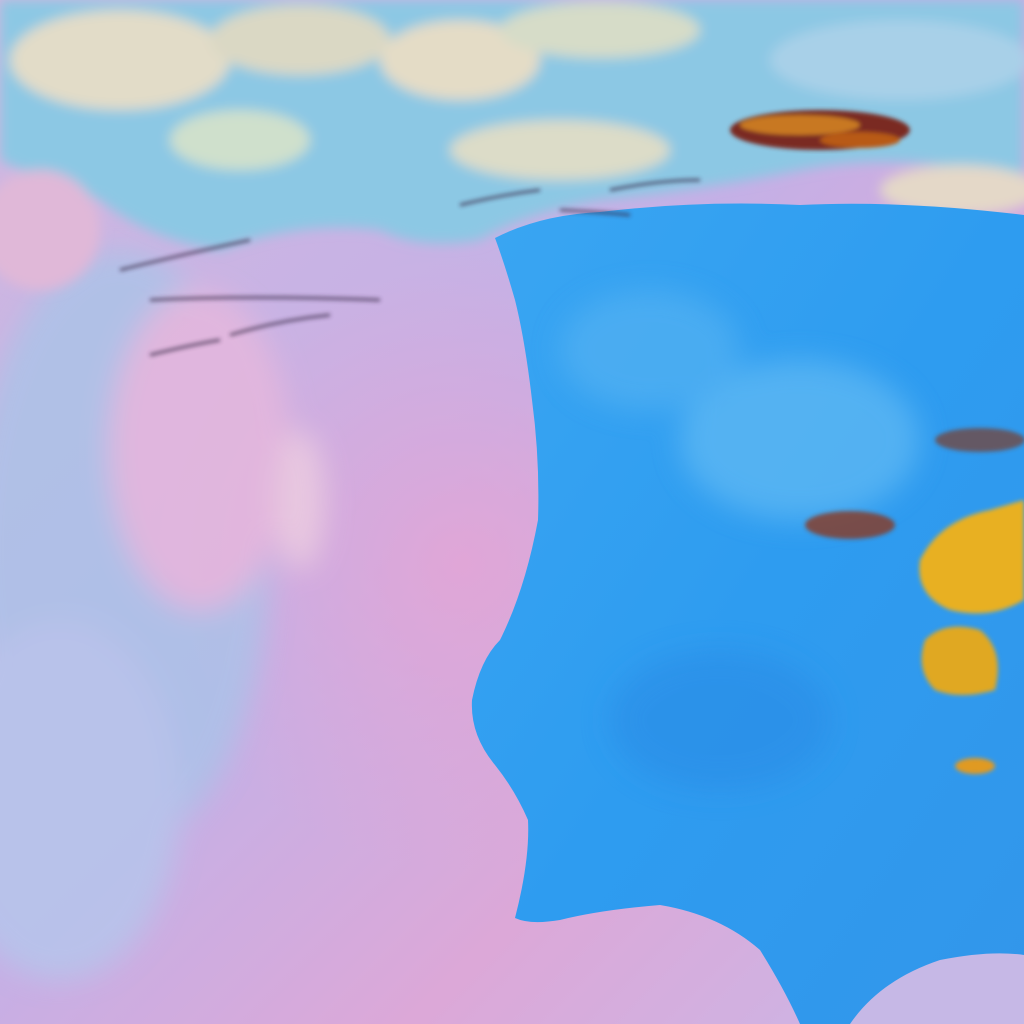 Image resolution: width=1024 pixels, height=1024 pixels. What do you see at coordinates (410, 267) in the screenshot?
I see `cloud-streaks` at bounding box center [410, 267].